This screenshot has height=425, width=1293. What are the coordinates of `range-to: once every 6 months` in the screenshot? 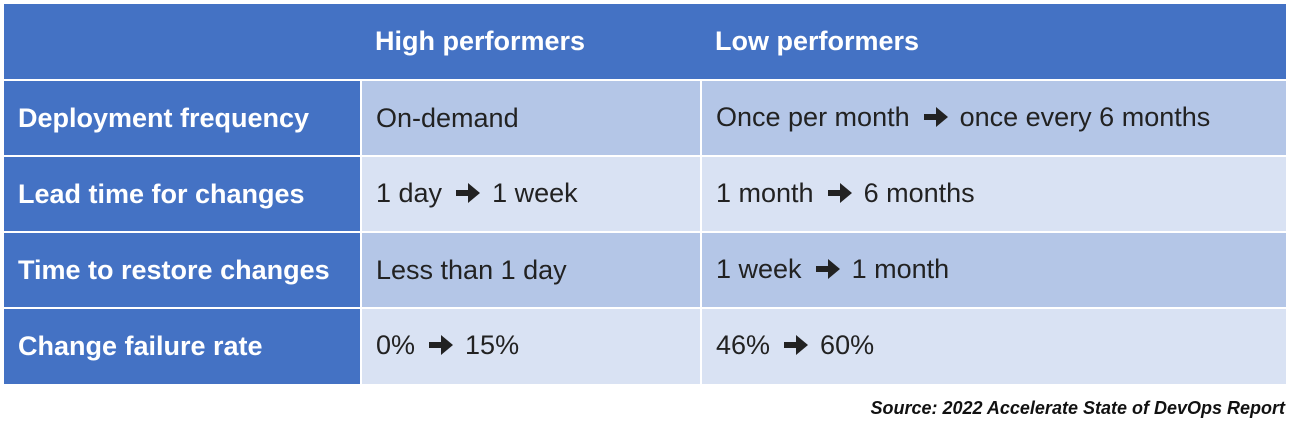 It's located at (1085, 116).